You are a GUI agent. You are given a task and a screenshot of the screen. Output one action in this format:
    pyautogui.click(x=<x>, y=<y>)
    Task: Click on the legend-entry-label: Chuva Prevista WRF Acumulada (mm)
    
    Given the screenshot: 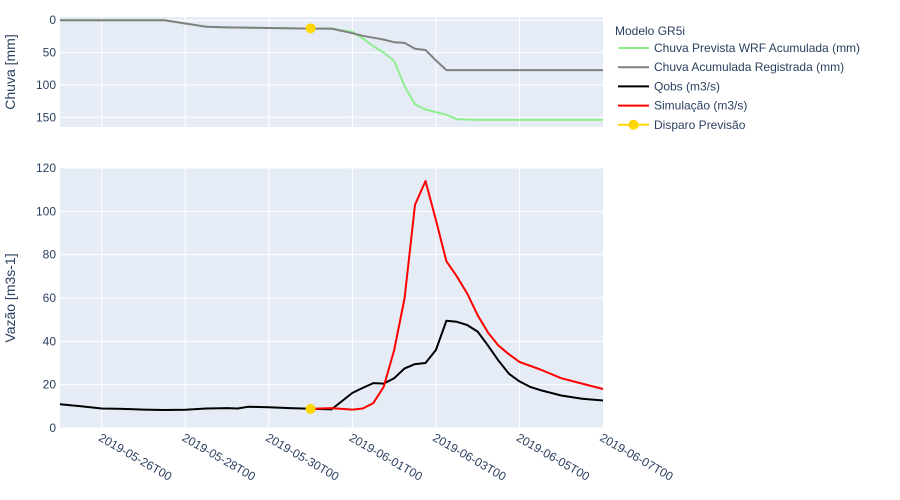 What is the action you would take?
    pyautogui.click(x=757, y=48)
    